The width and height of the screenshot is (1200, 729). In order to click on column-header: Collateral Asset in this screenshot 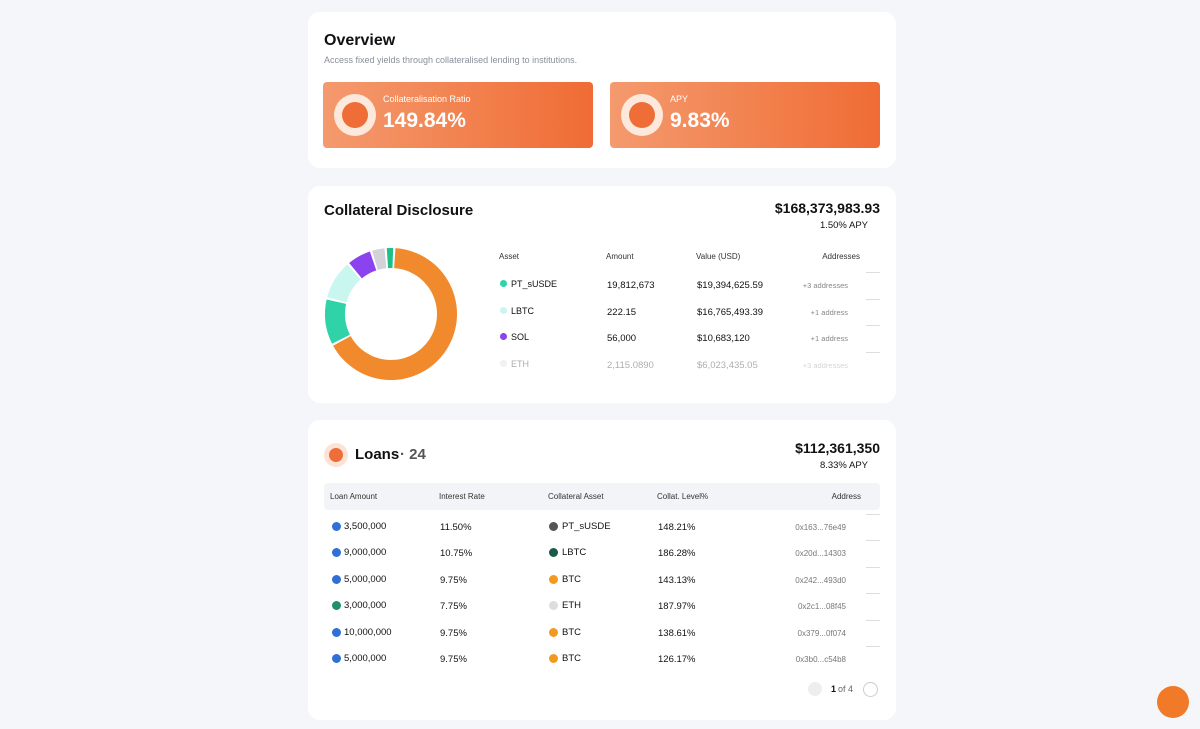, I will do `click(576, 496)`.